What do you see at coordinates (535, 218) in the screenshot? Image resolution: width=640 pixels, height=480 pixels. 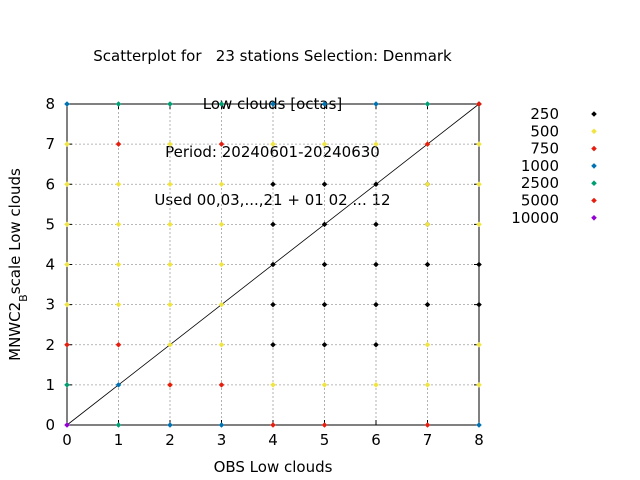 I see `legend-label: 10000` at bounding box center [535, 218].